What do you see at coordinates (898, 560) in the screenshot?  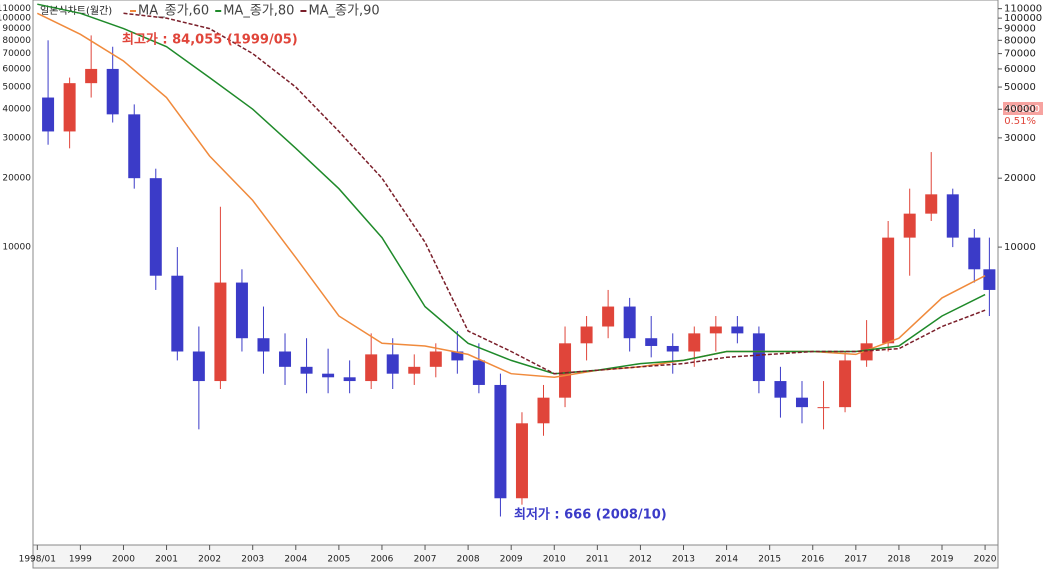 I see `x-tick-label: 2018` at bounding box center [898, 560].